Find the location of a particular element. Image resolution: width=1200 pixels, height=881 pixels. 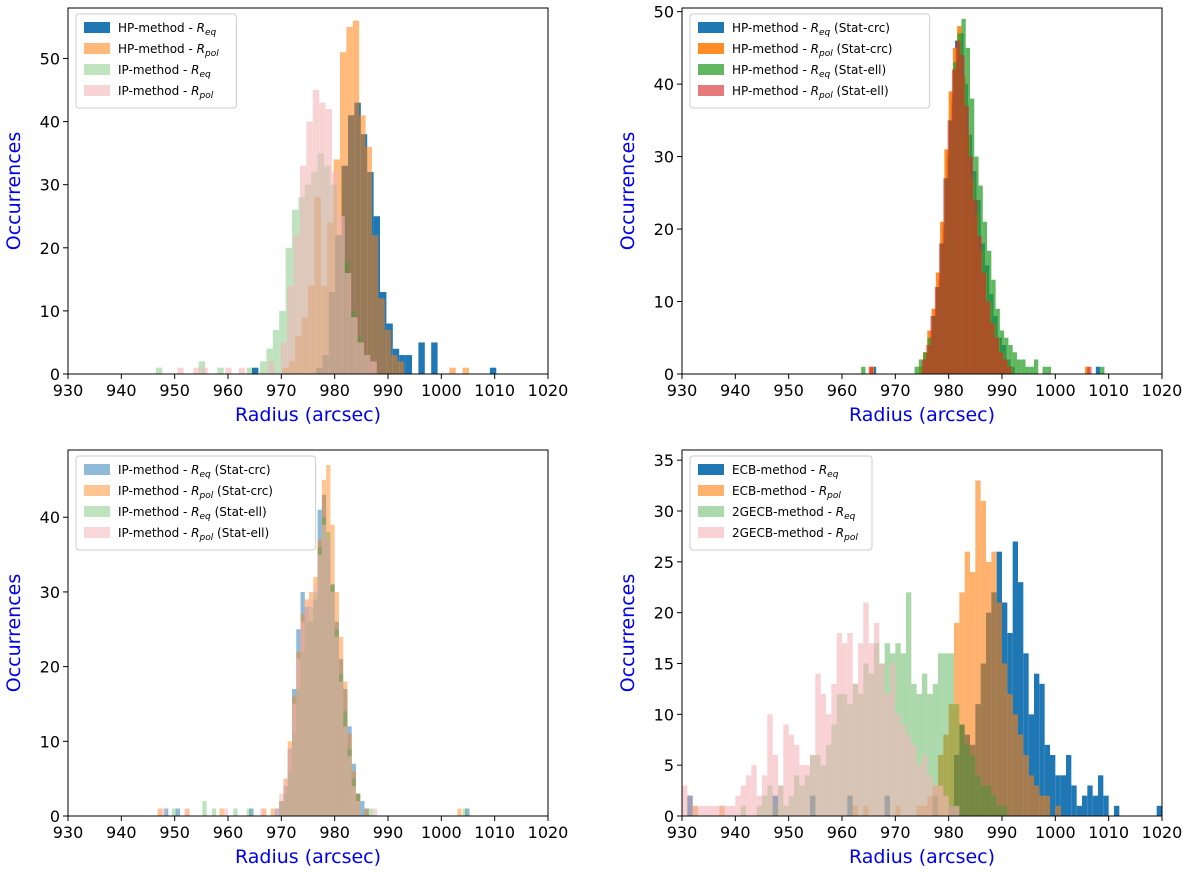

x-tick-label: 990 is located at coordinates (1002, 390).